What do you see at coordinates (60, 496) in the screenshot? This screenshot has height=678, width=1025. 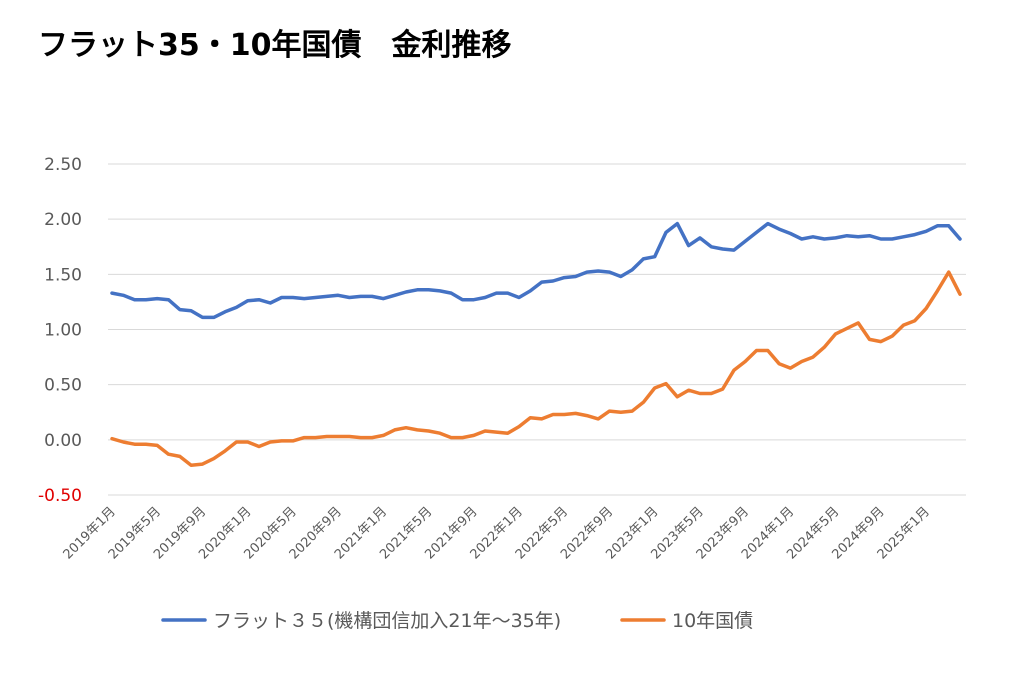 I see `y-tick-label: -0.50` at bounding box center [60, 496].